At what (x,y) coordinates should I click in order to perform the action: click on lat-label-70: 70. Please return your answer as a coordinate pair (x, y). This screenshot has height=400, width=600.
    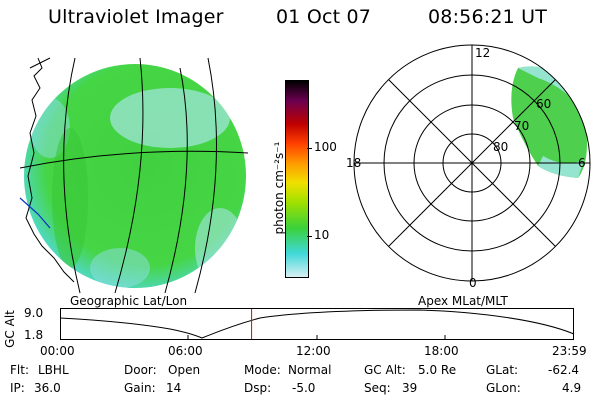
    Looking at the image, I should click on (522, 126).